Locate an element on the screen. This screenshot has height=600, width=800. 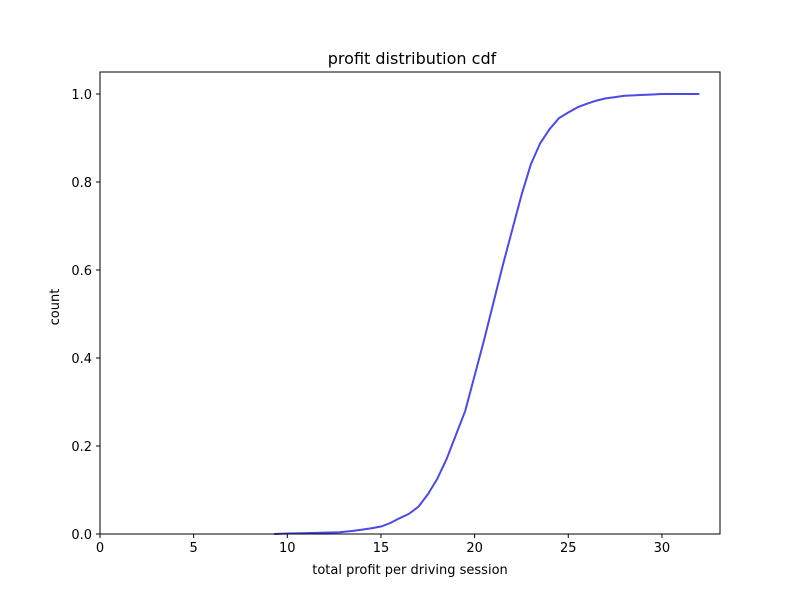
chart-title: profit distribution cdf is located at coordinates (412, 58).